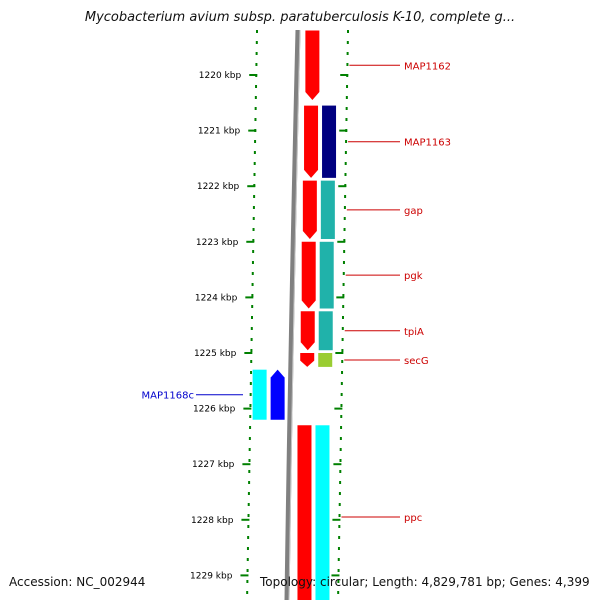  Describe the element at coordinates (318, 210) in the screenshot. I see `gene-gap` at that location.